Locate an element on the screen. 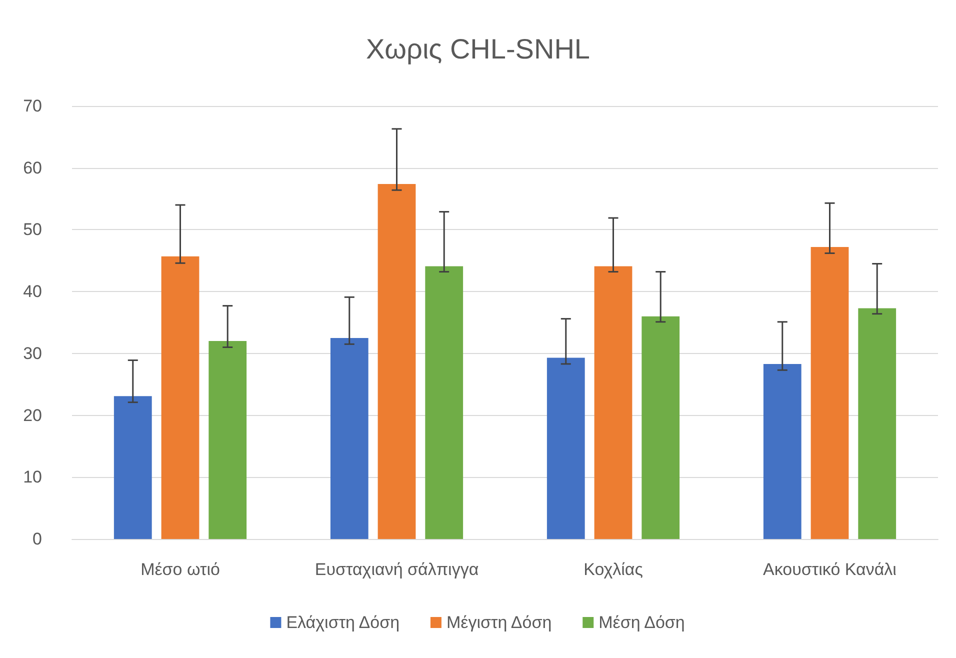  legend-label: Μέγιστη Δόση is located at coordinates (499, 622).